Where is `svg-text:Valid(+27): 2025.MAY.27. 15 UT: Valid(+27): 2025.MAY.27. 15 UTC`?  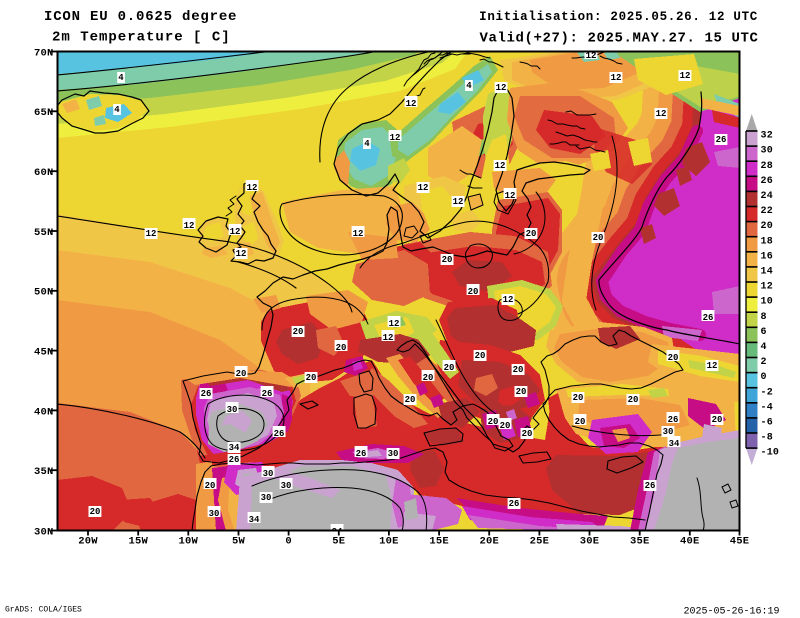
svg-text:Valid(+27): 2025.MAY.27. 15 UT: Valid(+27): 2025.MAY.27. 15 UTC is located at coordinates (618, 39).